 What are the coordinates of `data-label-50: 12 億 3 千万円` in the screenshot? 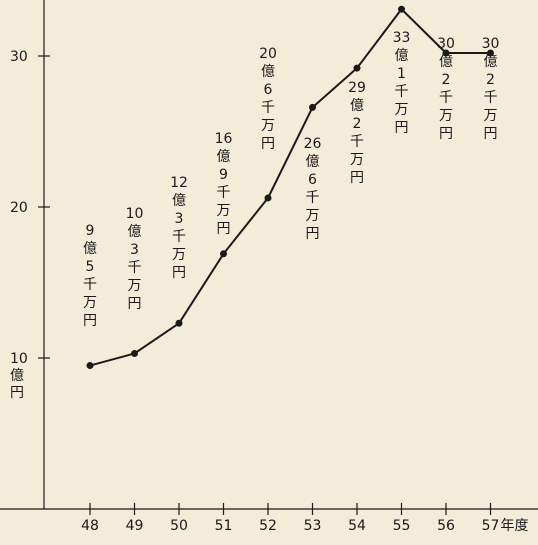 It's located at (179, 228).